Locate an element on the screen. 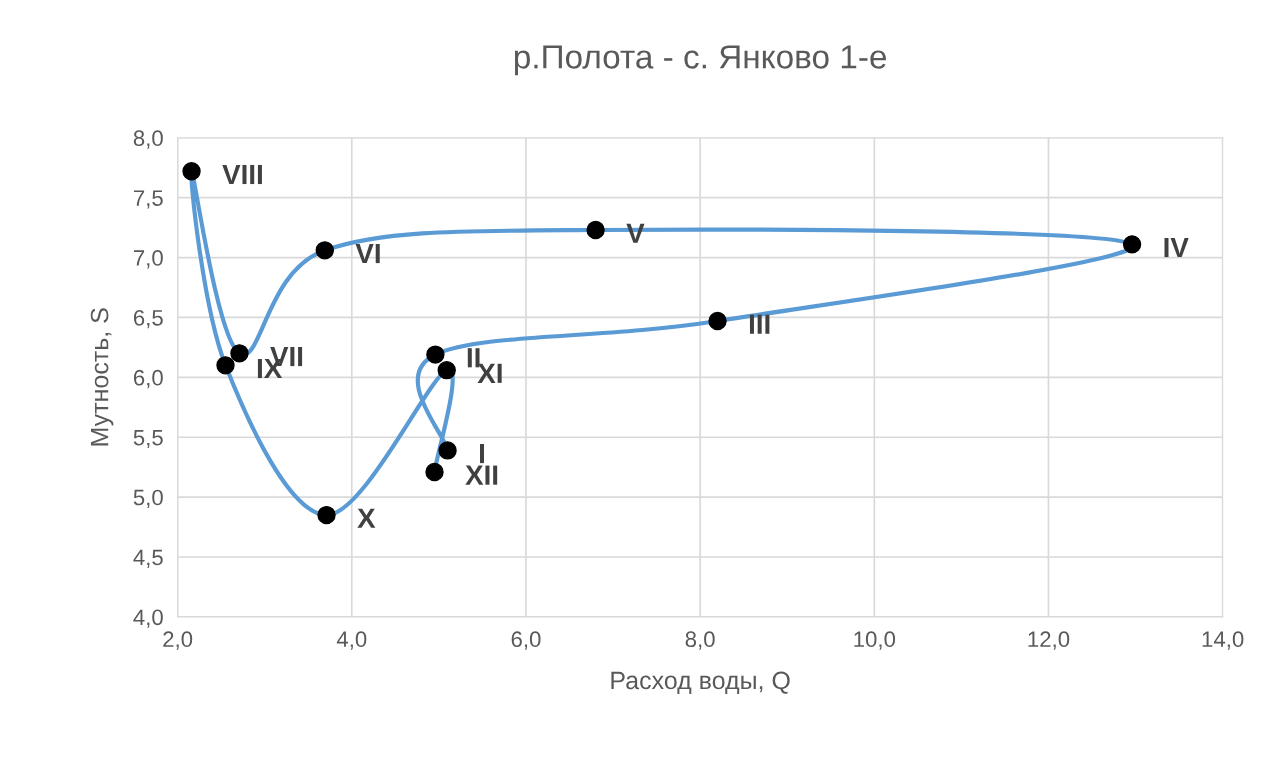 The height and width of the screenshot is (774, 1287). y-tick-label: 5,5 is located at coordinates (148, 439).